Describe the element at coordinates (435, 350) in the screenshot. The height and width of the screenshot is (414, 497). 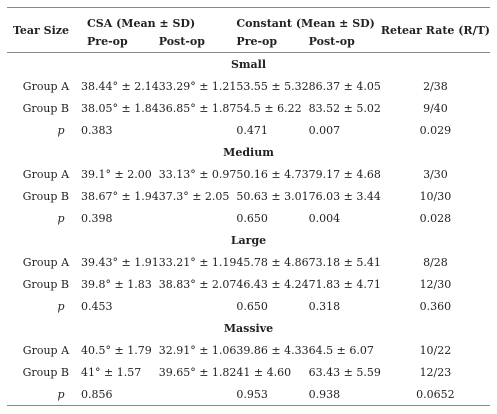
I see `retear-value: 10/22` at that location.